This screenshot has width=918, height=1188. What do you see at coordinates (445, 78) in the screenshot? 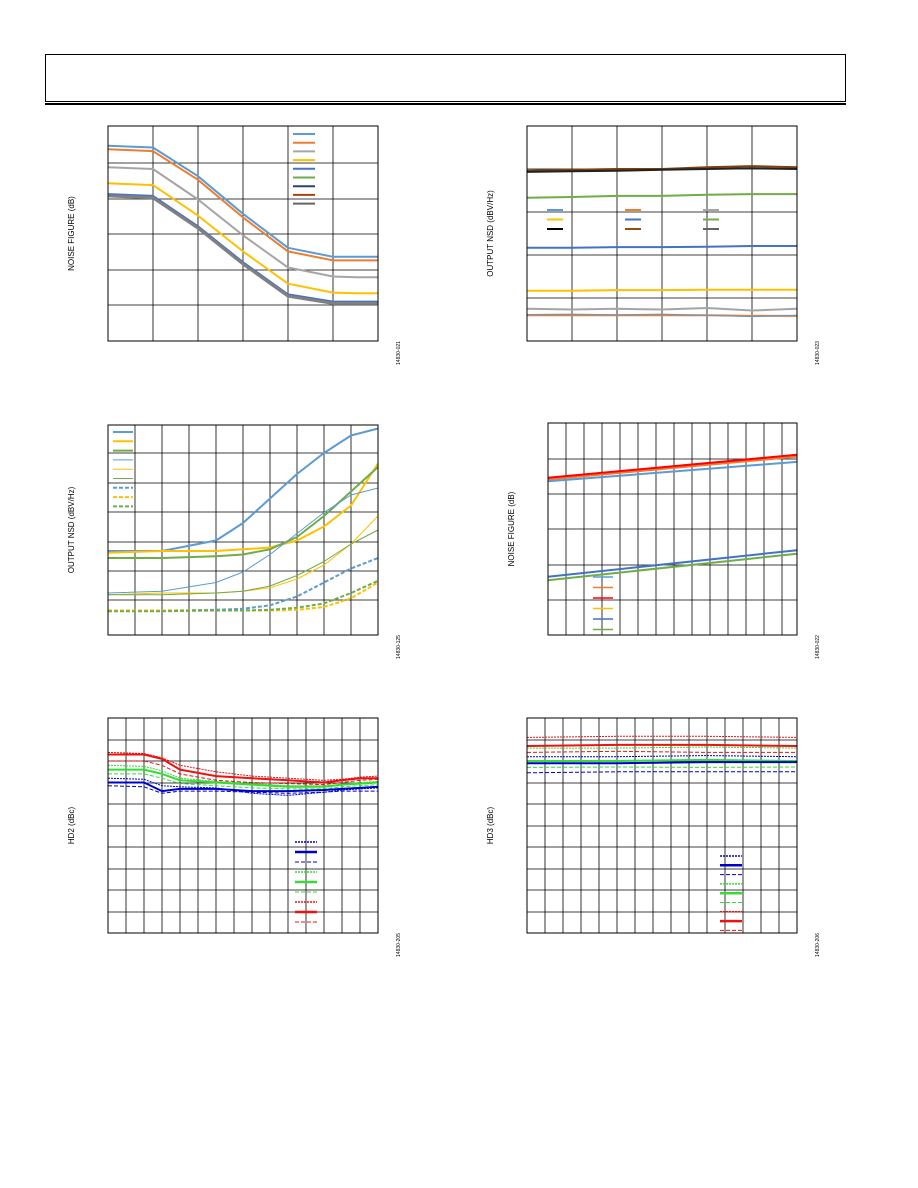
I see `page-header` at bounding box center [445, 78].